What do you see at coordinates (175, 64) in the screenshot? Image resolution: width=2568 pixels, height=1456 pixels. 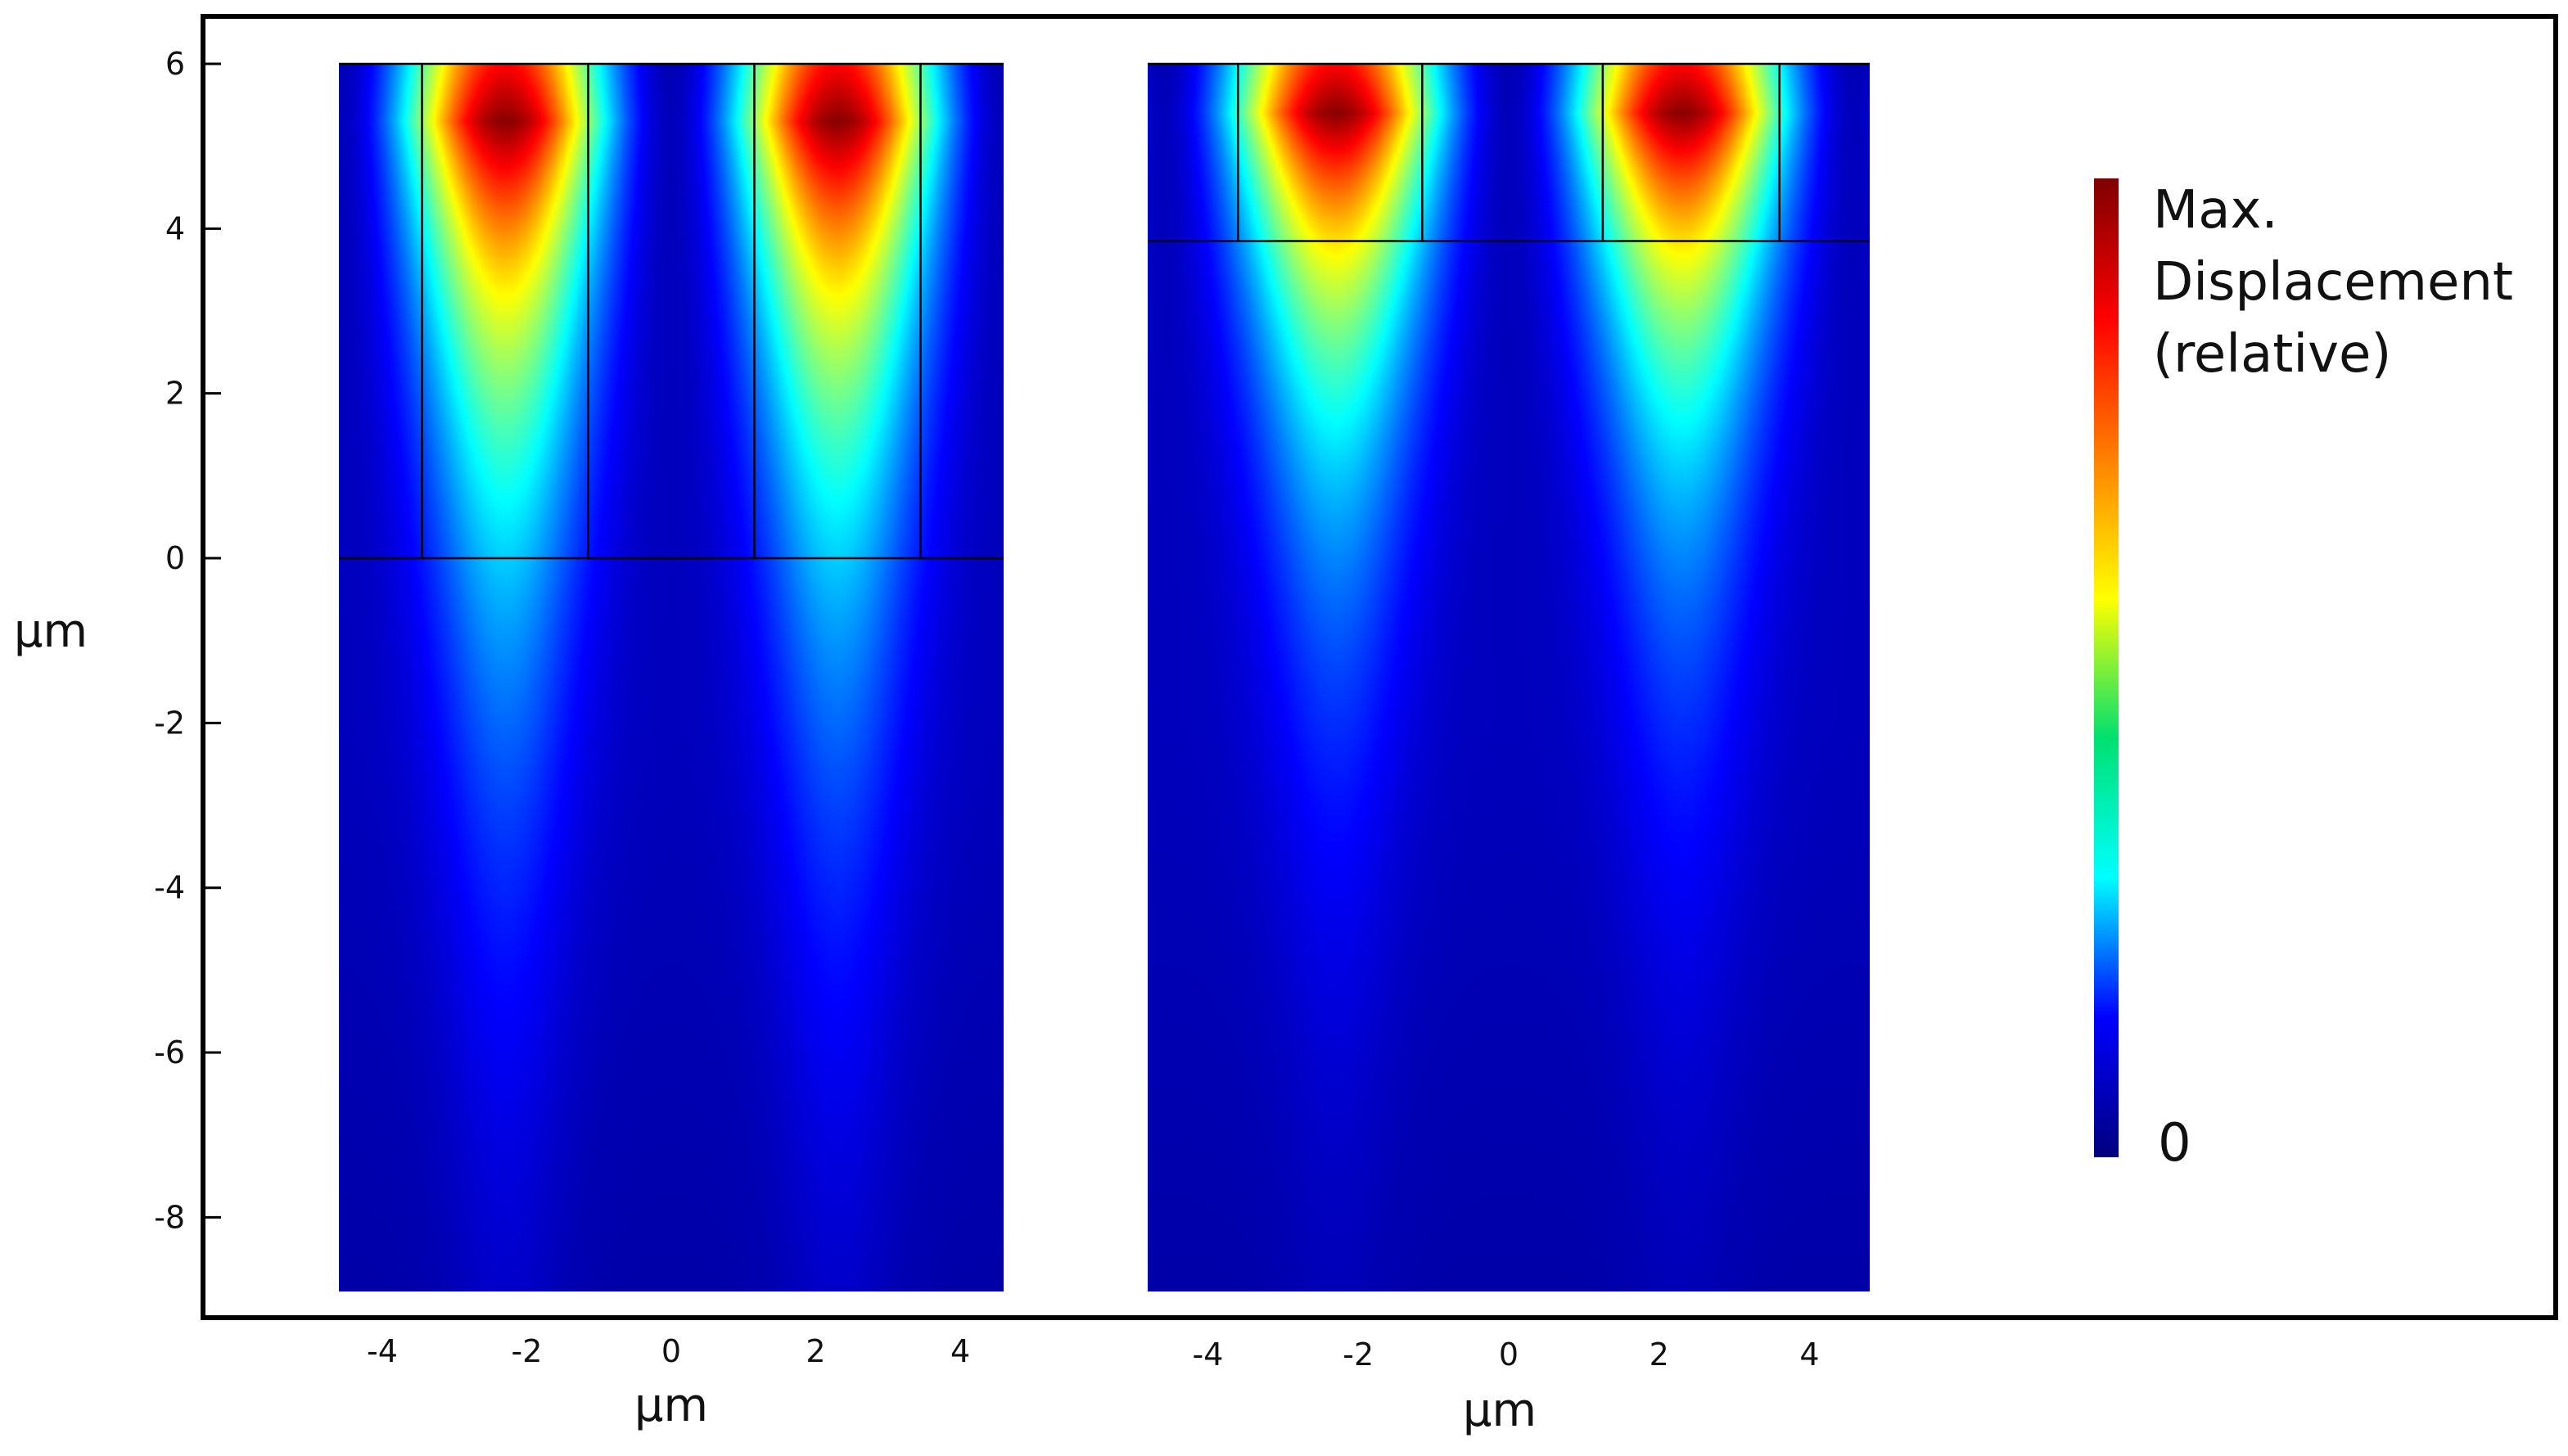 I see `y-tick-label: 6` at bounding box center [175, 64].